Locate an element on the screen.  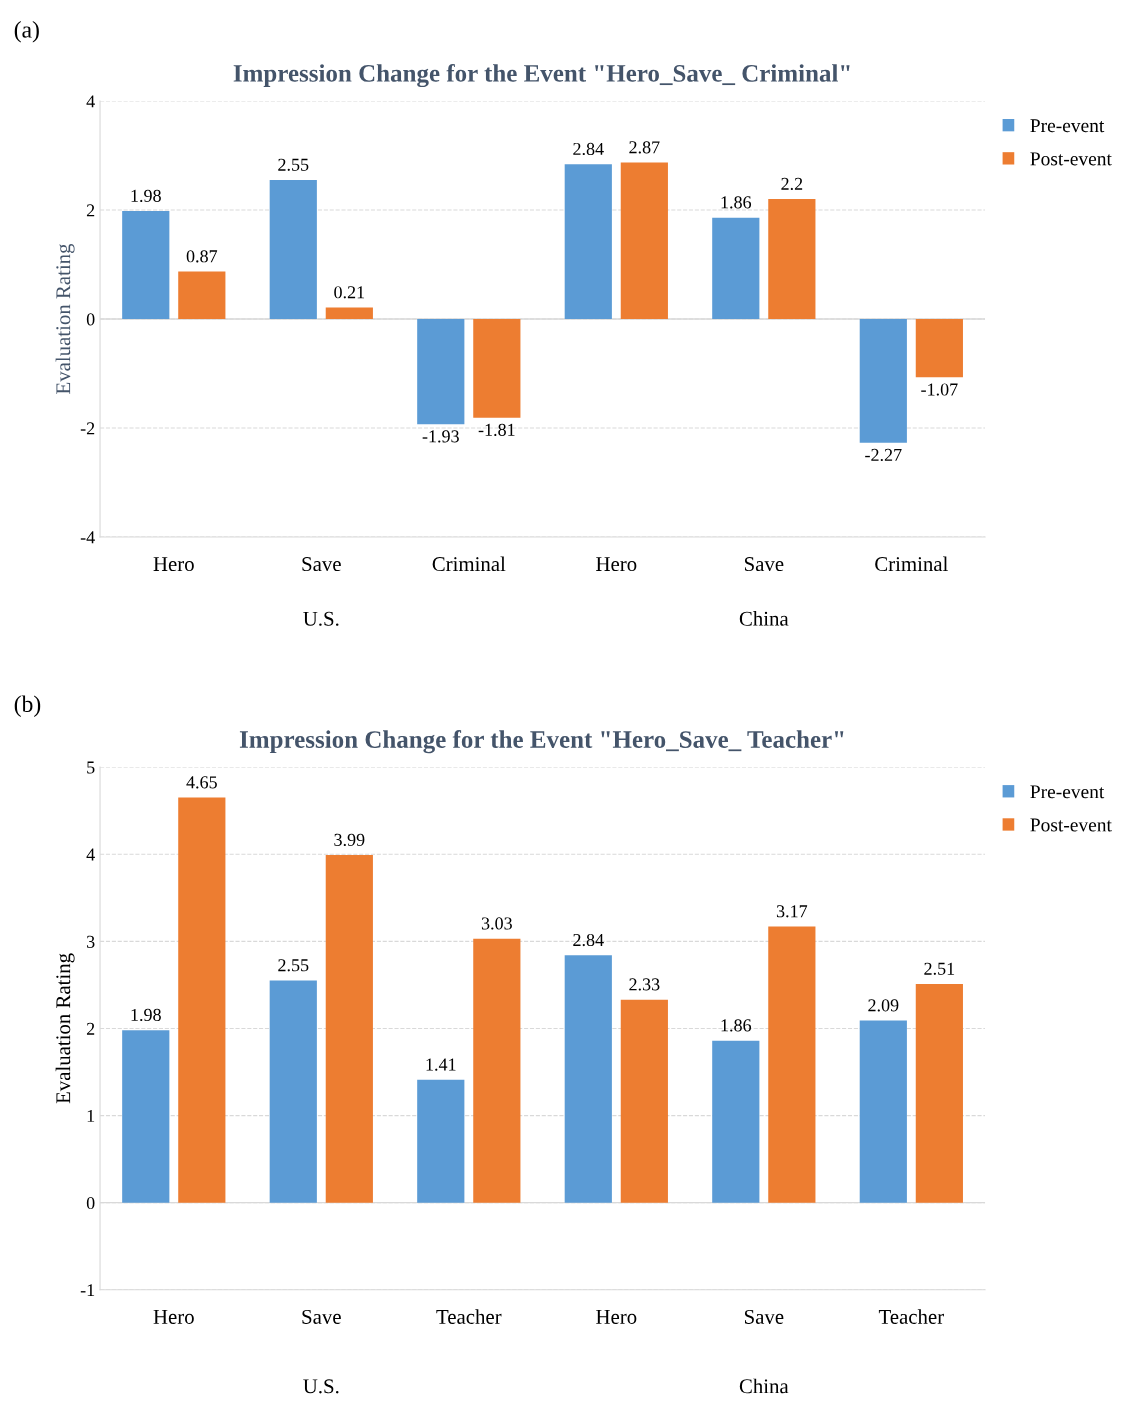
data-label: -2.27 is located at coordinates (883, 455).